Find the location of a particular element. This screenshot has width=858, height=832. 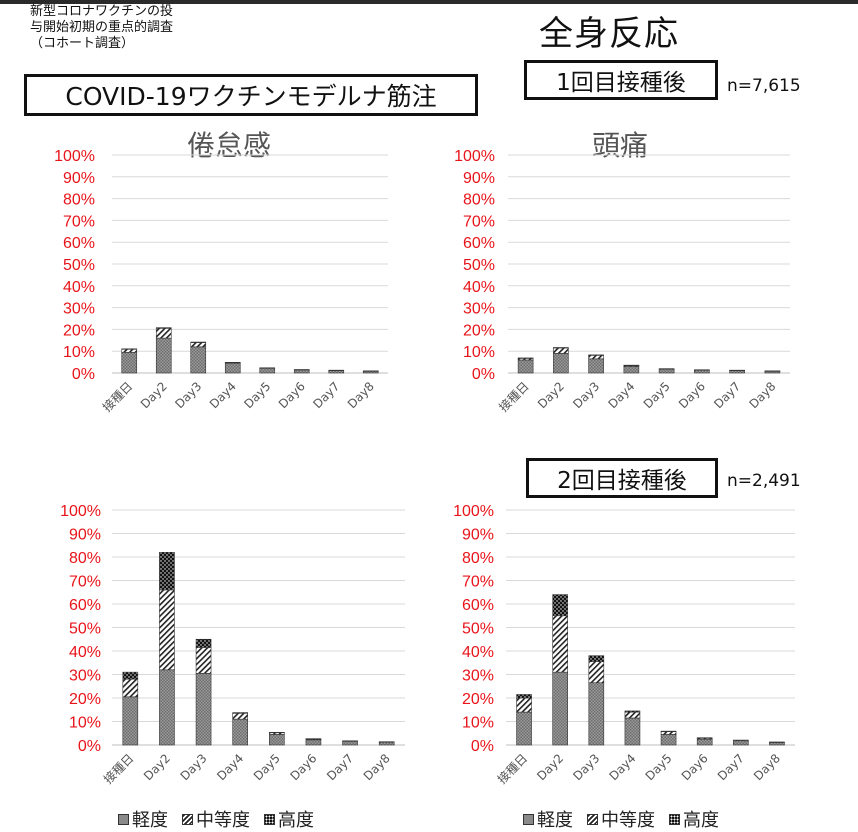

dose2-sample-size: n=2,491 is located at coordinates (764, 481).